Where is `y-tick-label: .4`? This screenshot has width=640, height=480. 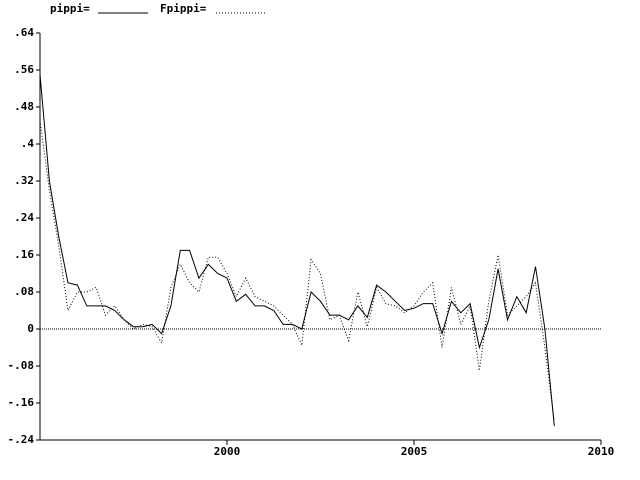 y-tick-label: .4 is located at coordinates (28, 143).